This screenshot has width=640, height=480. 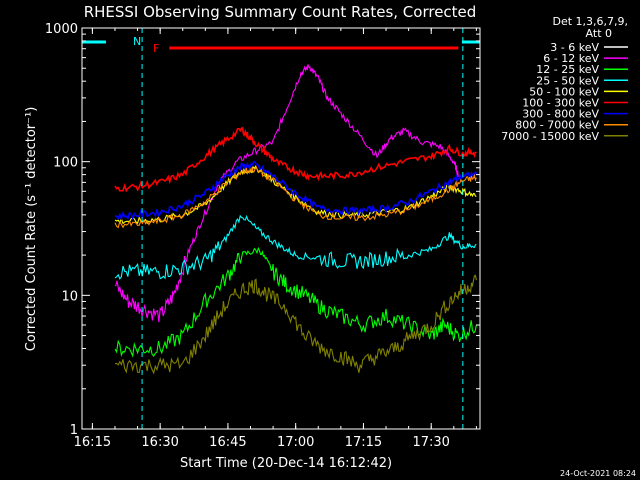 I want to click on y-tick-label: 100, so click(x=65, y=163).